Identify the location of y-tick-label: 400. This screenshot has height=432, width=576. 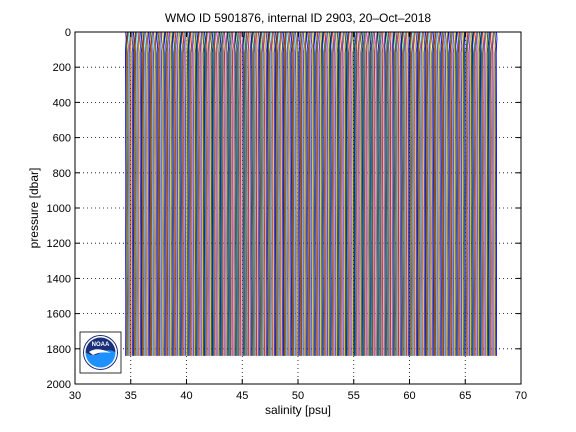
(62, 103).